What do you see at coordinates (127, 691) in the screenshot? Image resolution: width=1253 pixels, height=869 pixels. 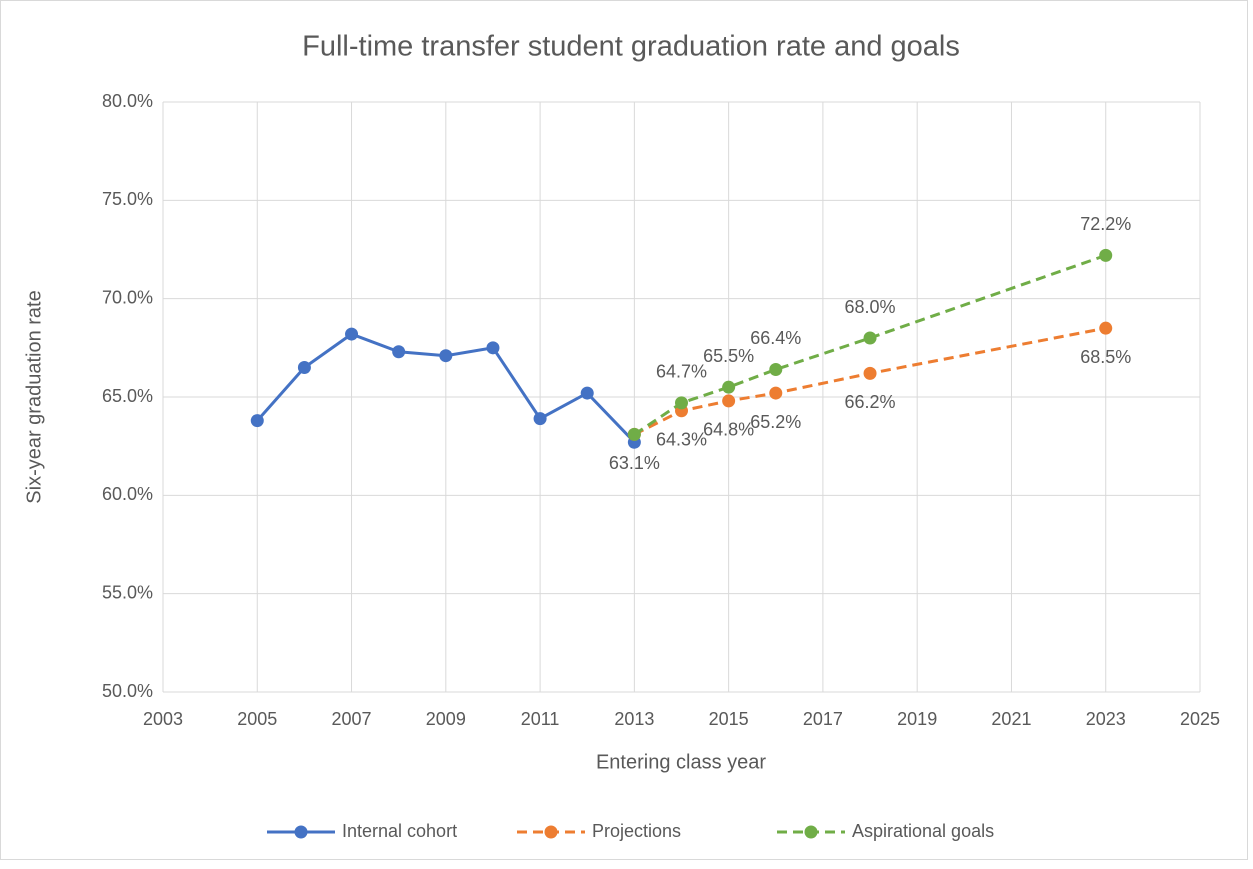 I see `y-tick-label: 50.0%` at bounding box center [127, 691].